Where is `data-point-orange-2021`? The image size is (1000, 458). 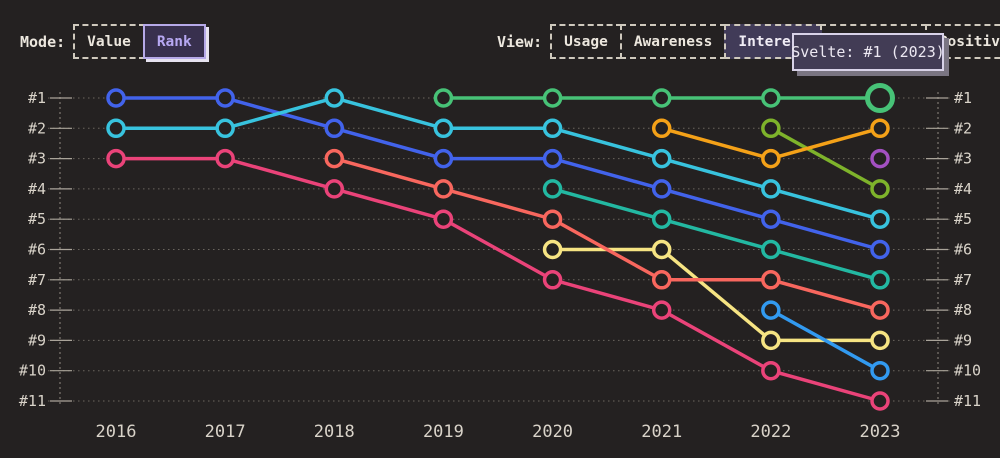
data-point-orange-2021 is located at coordinates (661, 128).